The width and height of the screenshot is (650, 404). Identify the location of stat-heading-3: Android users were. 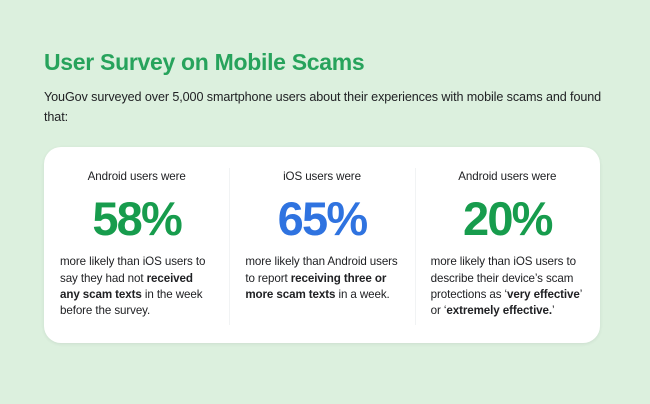
(507, 176).